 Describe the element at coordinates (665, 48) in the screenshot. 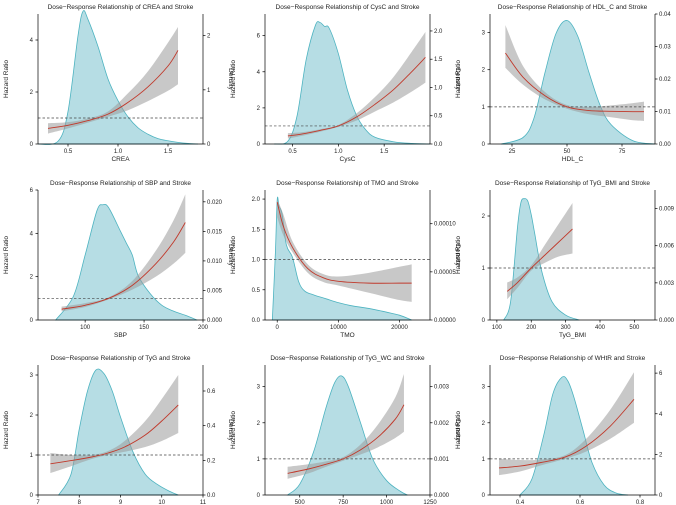

I see `y2-tick-label: 0.03` at that location.